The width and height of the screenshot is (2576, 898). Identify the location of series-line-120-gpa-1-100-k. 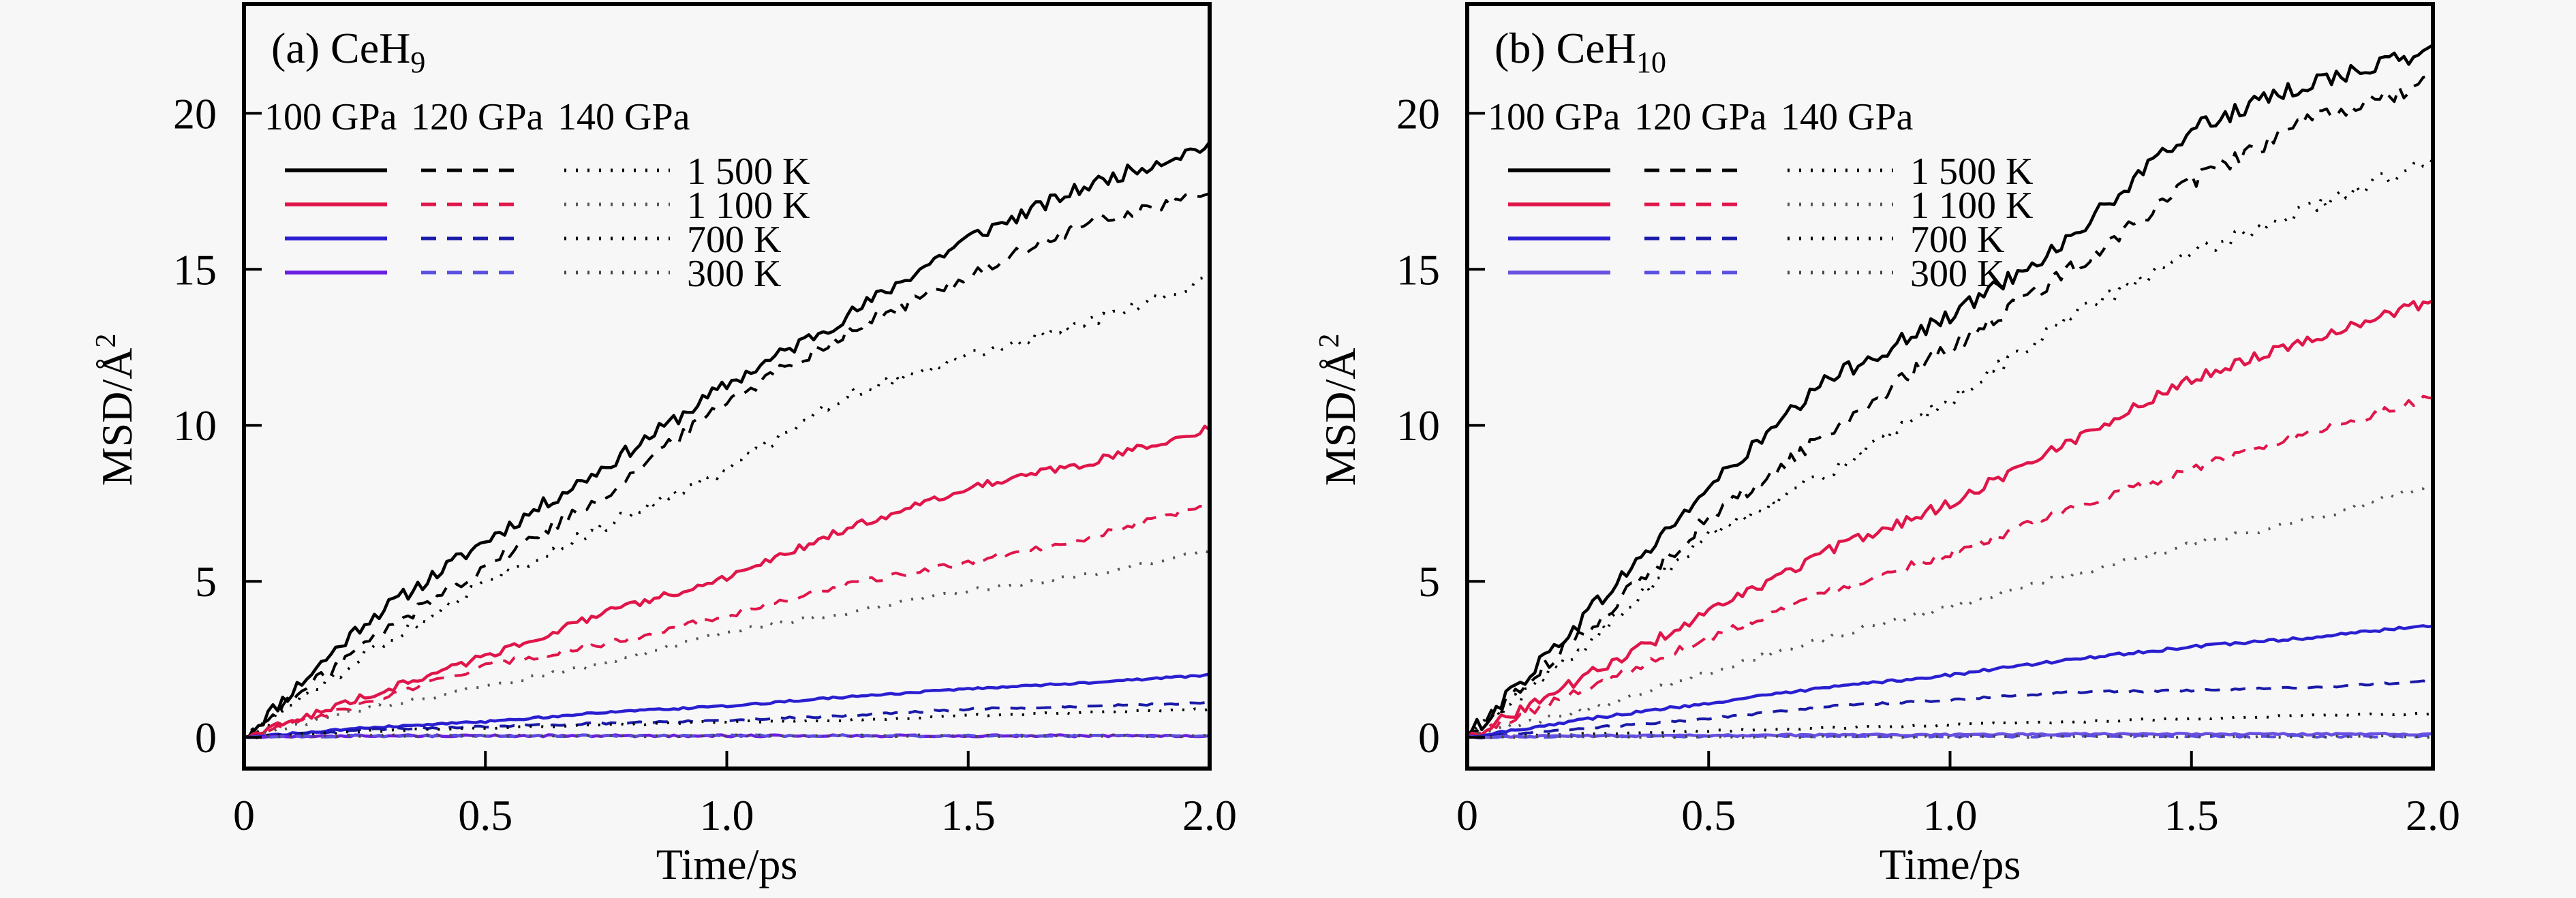
(1950, 566).